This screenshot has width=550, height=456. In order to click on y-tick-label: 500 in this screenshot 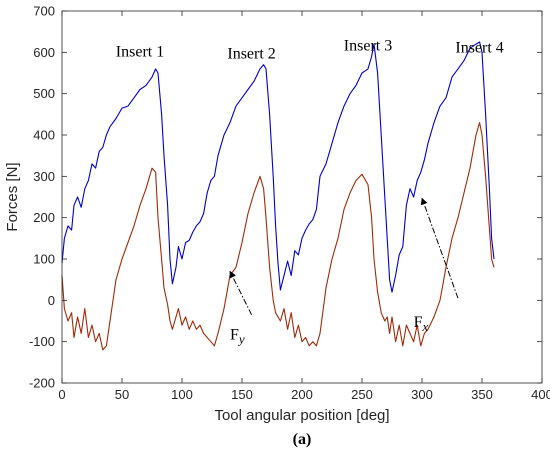, I will do `click(44, 93)`.